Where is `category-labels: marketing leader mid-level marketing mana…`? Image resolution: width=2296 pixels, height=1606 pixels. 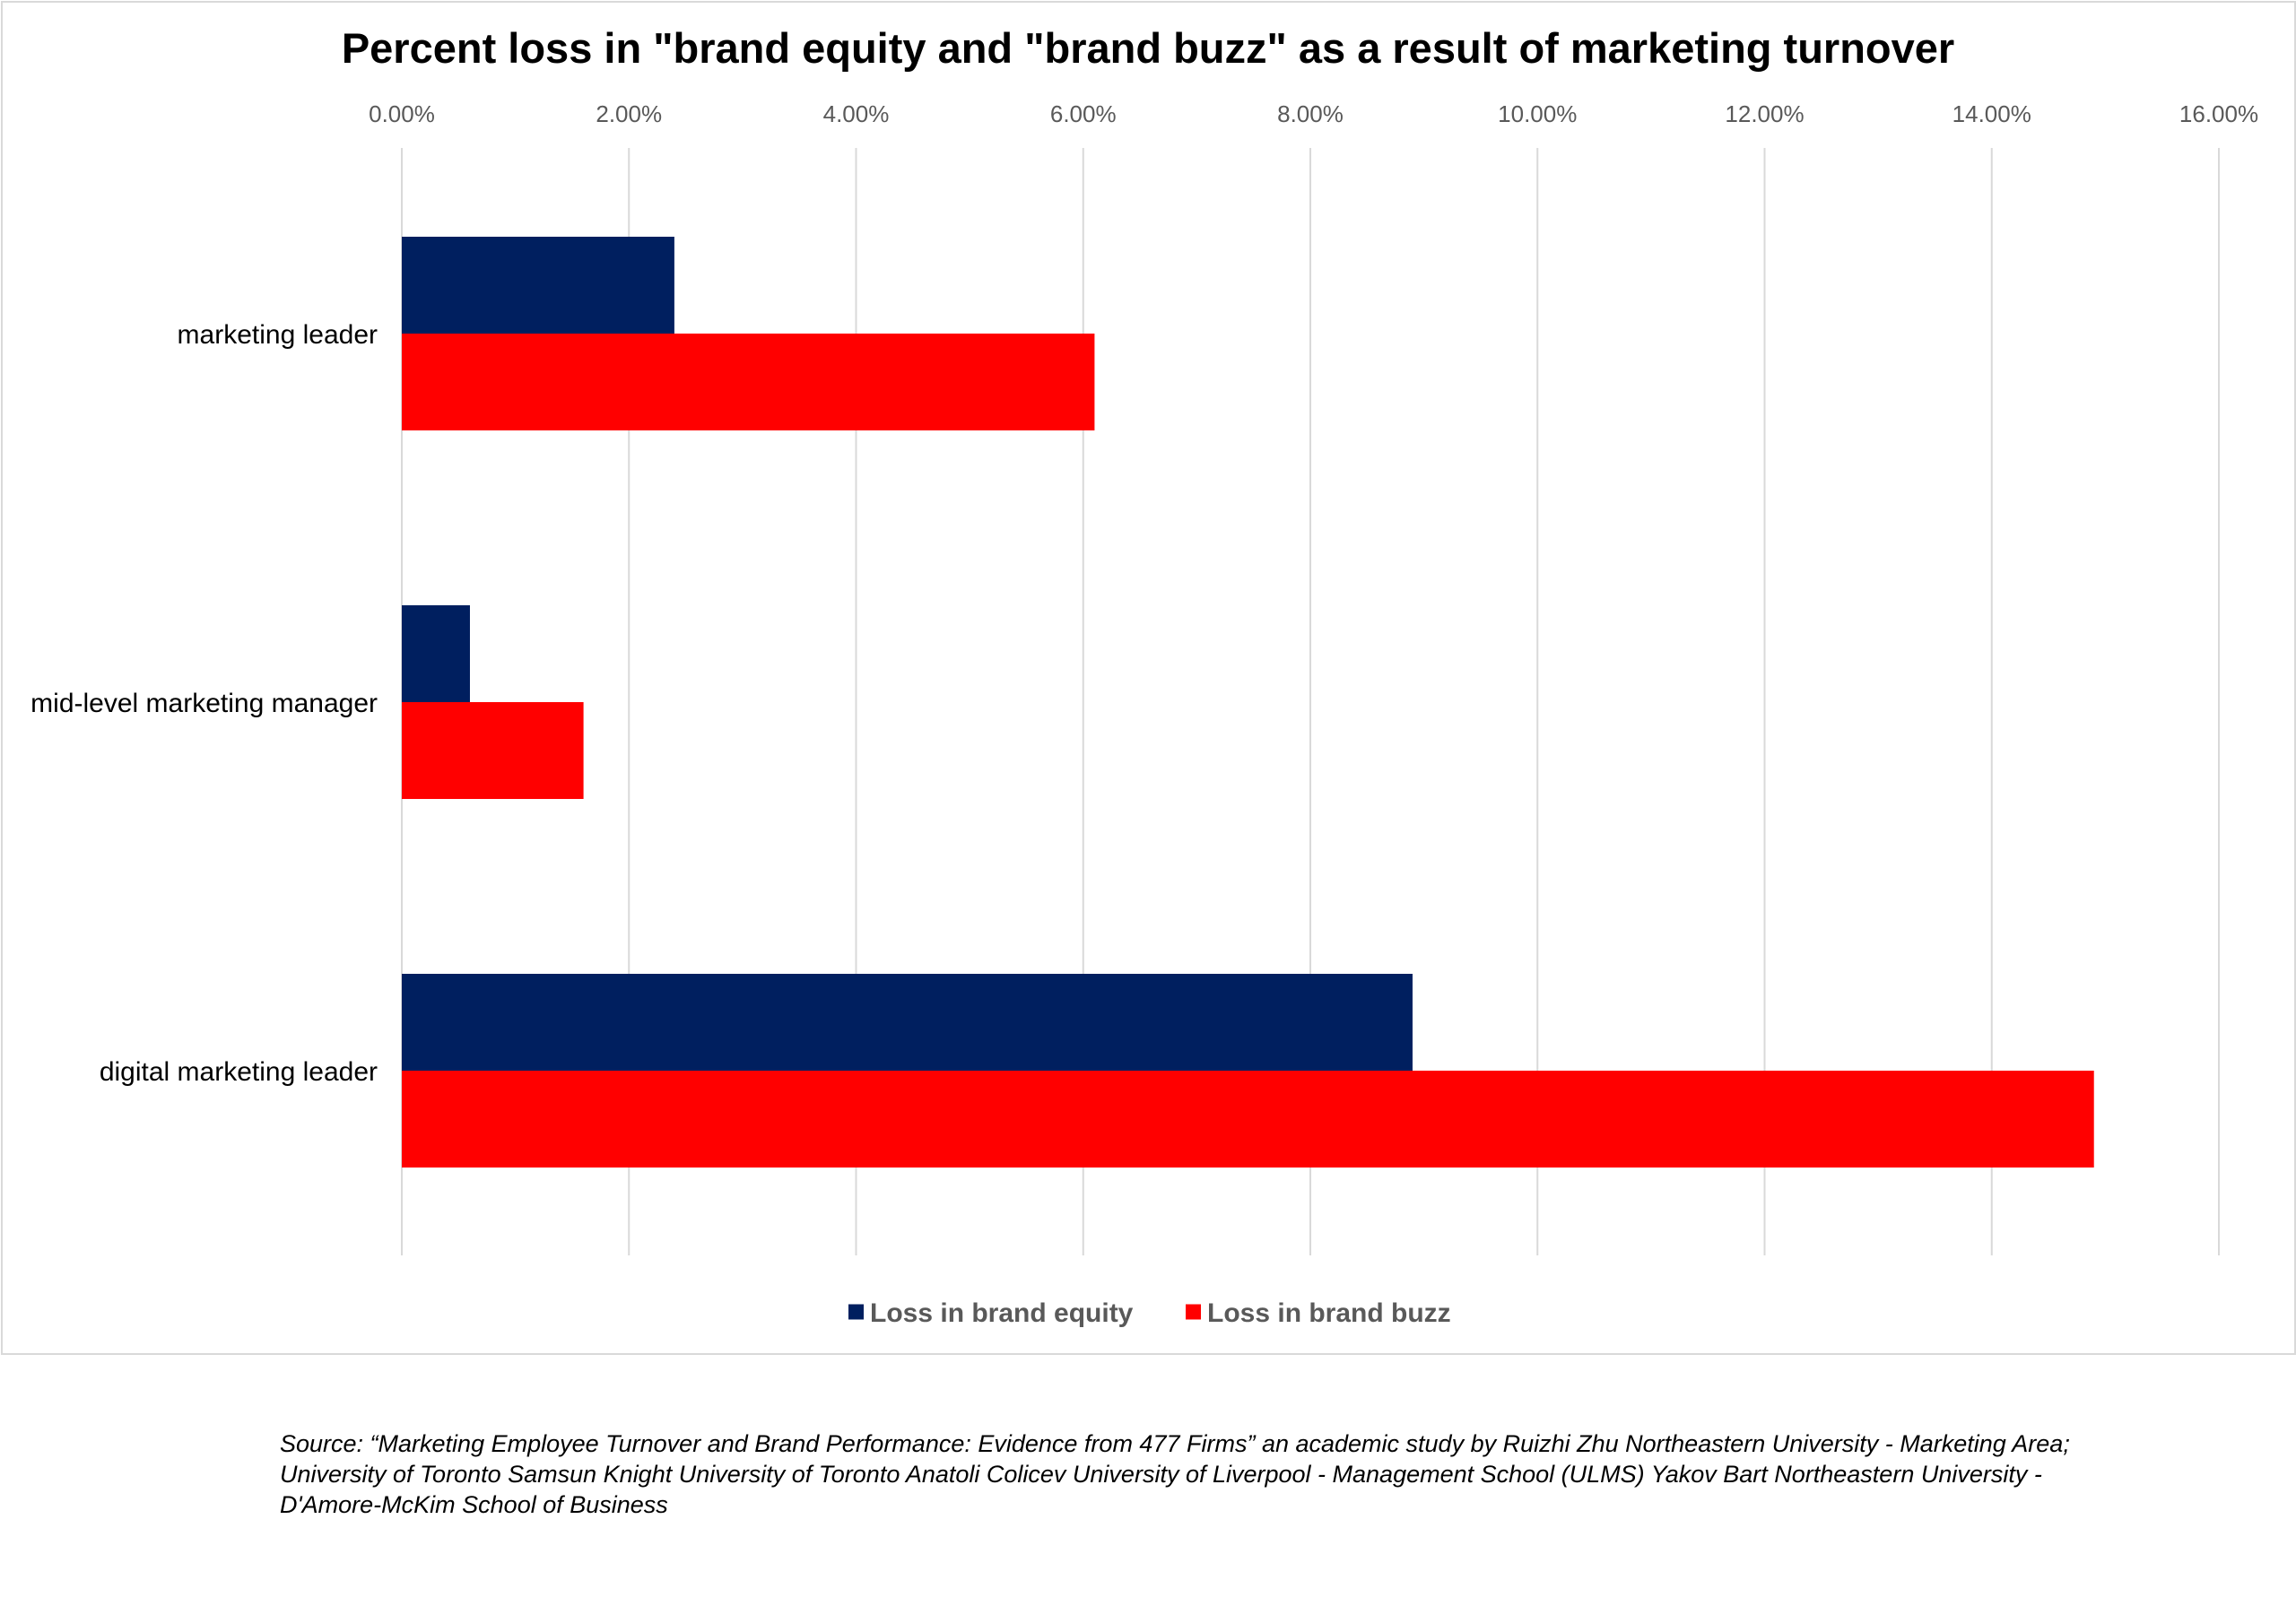 category-labels: marketing leader mid-level marketing mana… is located at coordinates (204, 703).